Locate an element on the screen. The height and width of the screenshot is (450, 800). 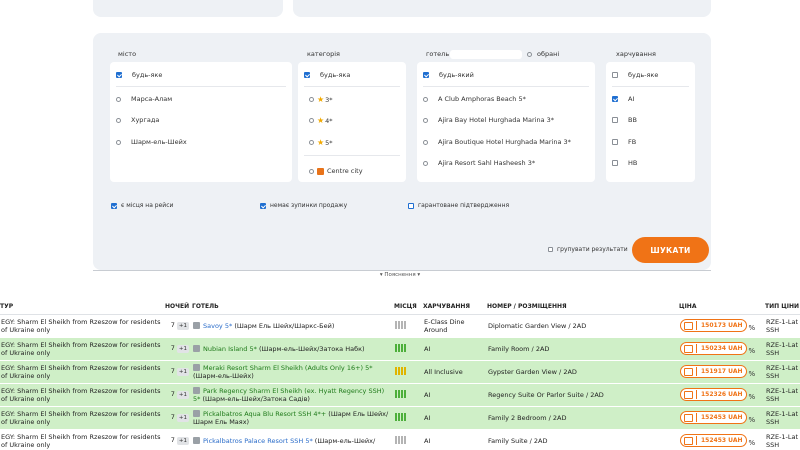
hotel-option-1: Ajira Bay Hotel Hurghada Marina 3* is located at coordinates (488, 120).